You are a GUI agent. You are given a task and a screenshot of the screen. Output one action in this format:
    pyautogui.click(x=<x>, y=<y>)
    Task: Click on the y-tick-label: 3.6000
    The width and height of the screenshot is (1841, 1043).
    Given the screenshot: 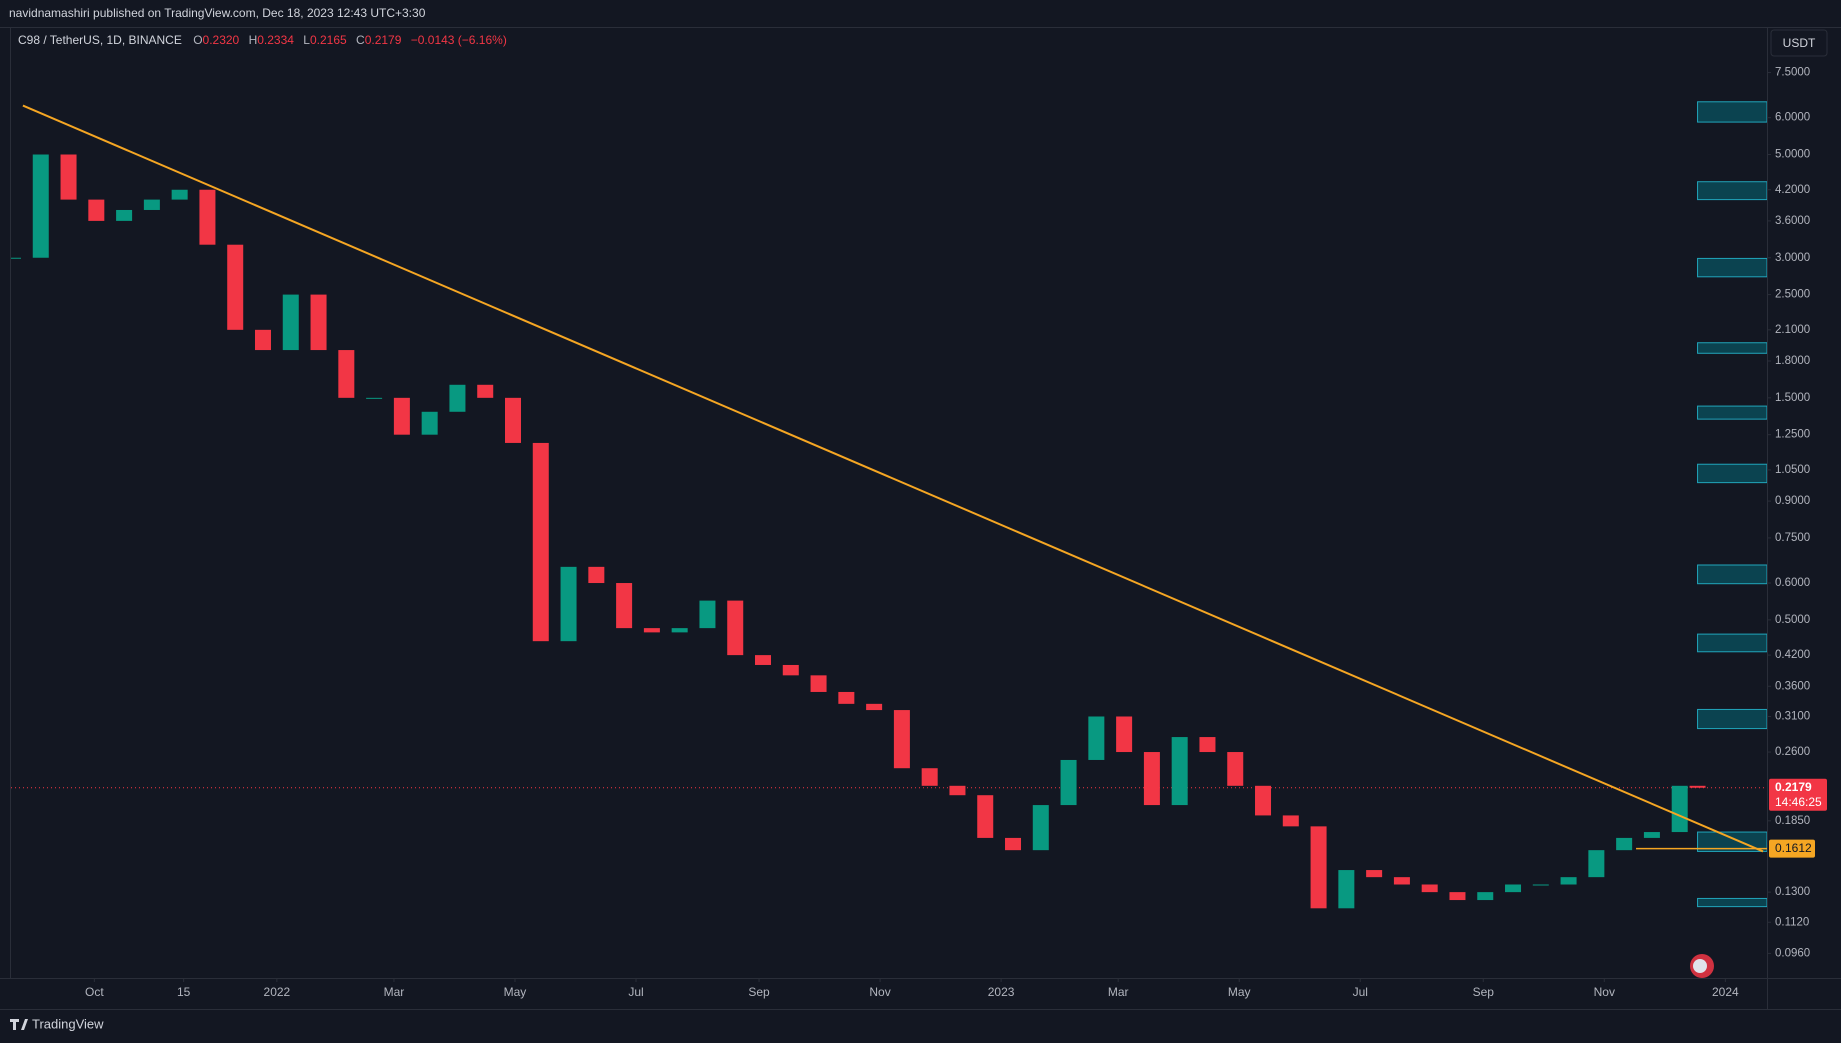 What is the action you would take?
    pyautogui.click(x=1792, y=221)
    